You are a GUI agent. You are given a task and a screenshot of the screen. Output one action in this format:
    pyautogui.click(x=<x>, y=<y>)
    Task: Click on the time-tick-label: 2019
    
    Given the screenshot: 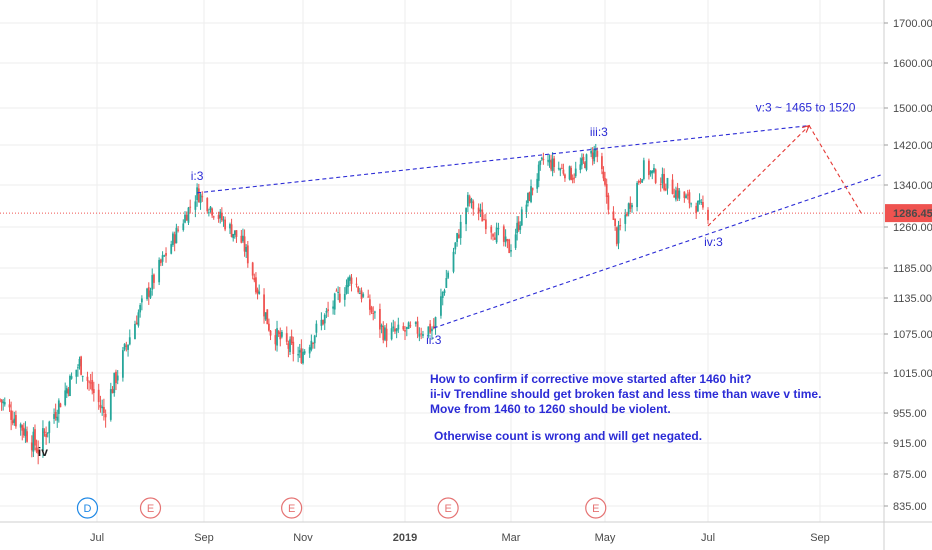 What is the action you would take?
    pyautogui.click(x=405, y=538)
    